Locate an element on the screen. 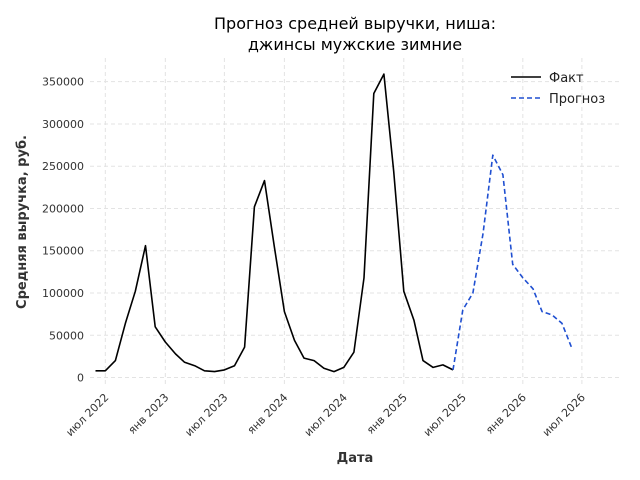 The height and width of the screenshot is (480, 640). x-axis-label: Дата is located at coordinates (355, 458).